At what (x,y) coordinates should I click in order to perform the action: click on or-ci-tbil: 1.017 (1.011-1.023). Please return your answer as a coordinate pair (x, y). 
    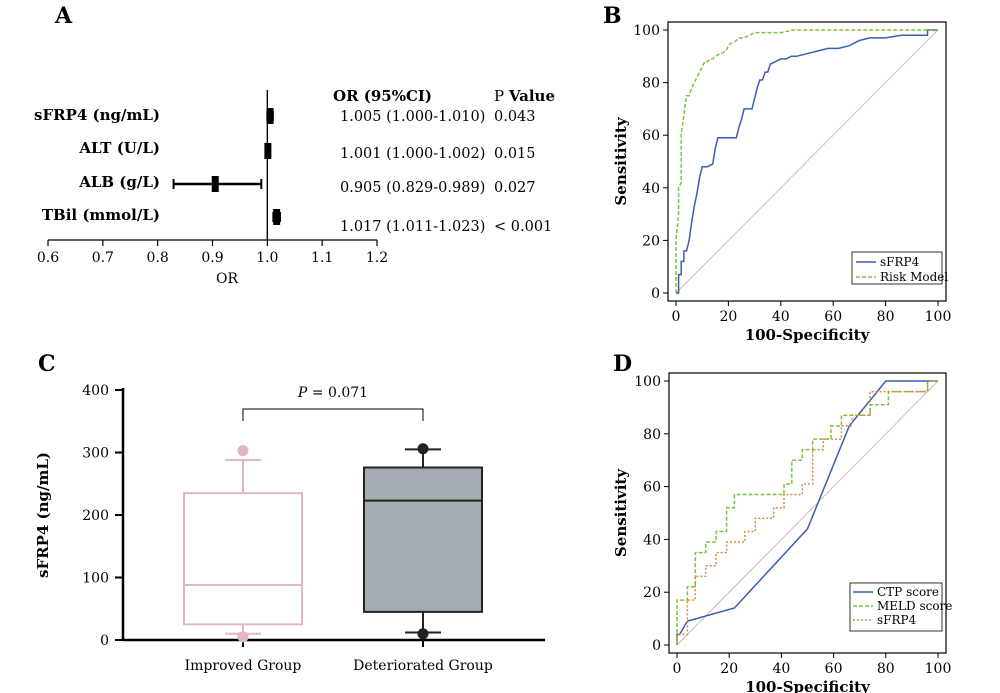
    Looking at the image, I should click on (412, 227).